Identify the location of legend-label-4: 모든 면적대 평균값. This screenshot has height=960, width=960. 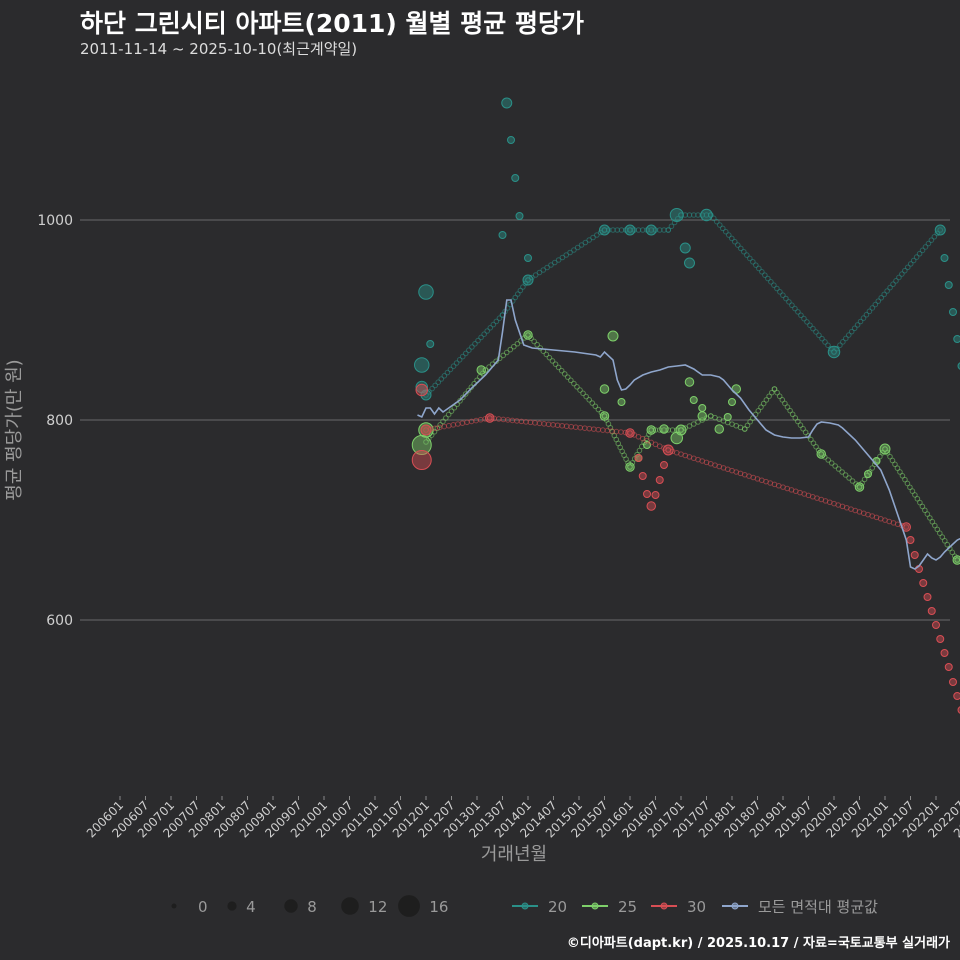
(818, 907).